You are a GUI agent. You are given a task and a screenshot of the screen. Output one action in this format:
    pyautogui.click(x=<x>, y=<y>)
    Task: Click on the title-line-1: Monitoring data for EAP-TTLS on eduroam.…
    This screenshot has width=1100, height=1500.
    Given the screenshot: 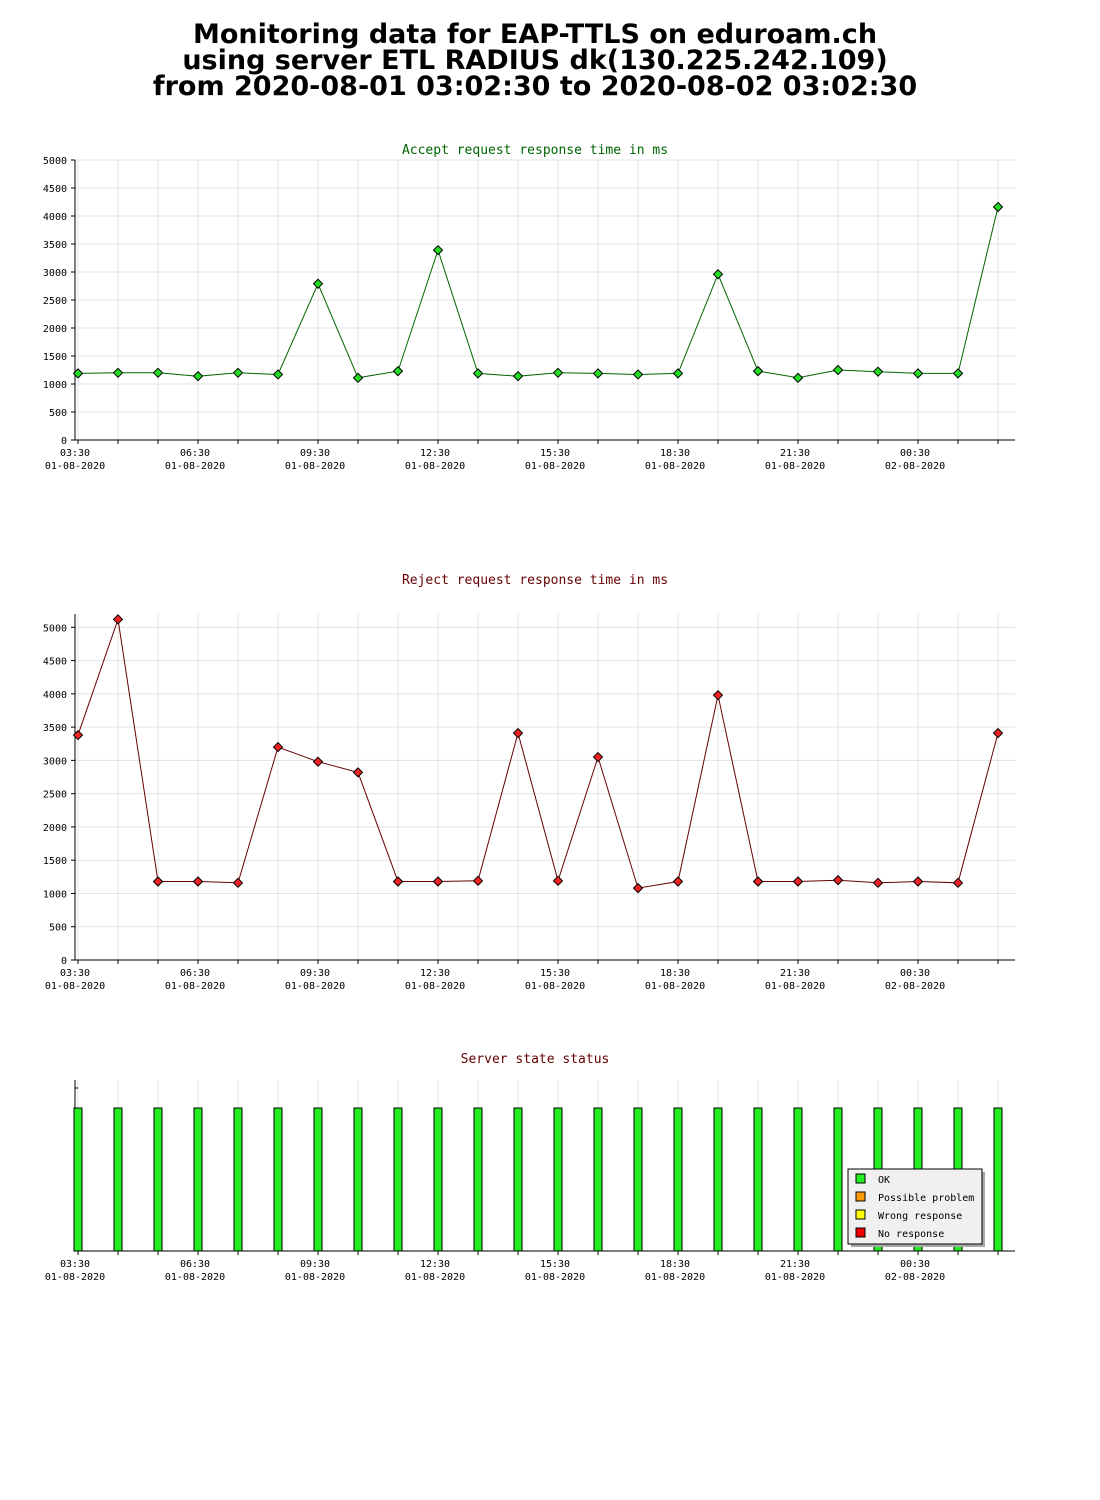 What is the action you would take?
    pyautogui.click(x=535, y=34)
    